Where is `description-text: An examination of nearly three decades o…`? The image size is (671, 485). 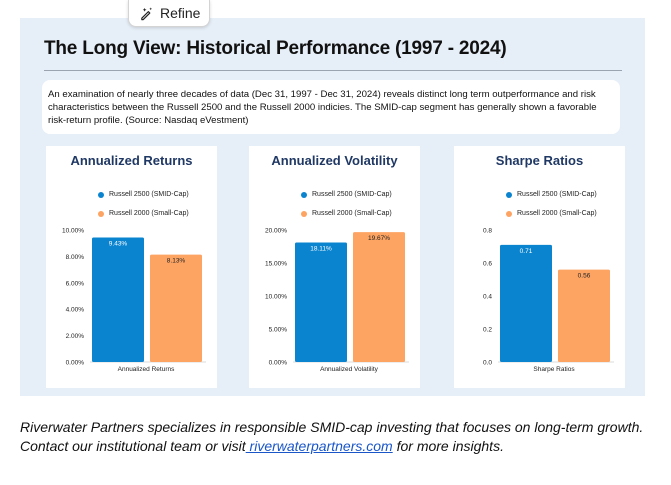
description-text: An examination of nearly three decades o… is located at coordinates (331, 107).